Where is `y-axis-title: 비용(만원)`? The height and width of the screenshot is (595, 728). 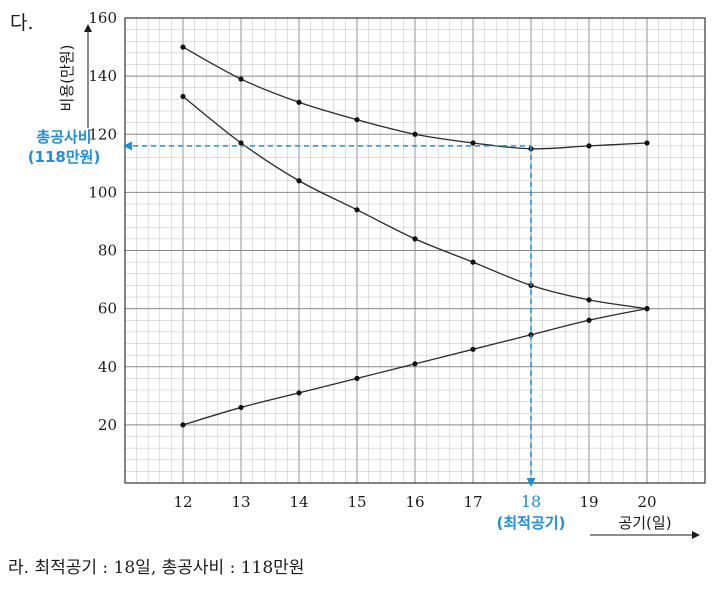
y-axis-title: 비용(만원) is located at coordinates (67, 78).